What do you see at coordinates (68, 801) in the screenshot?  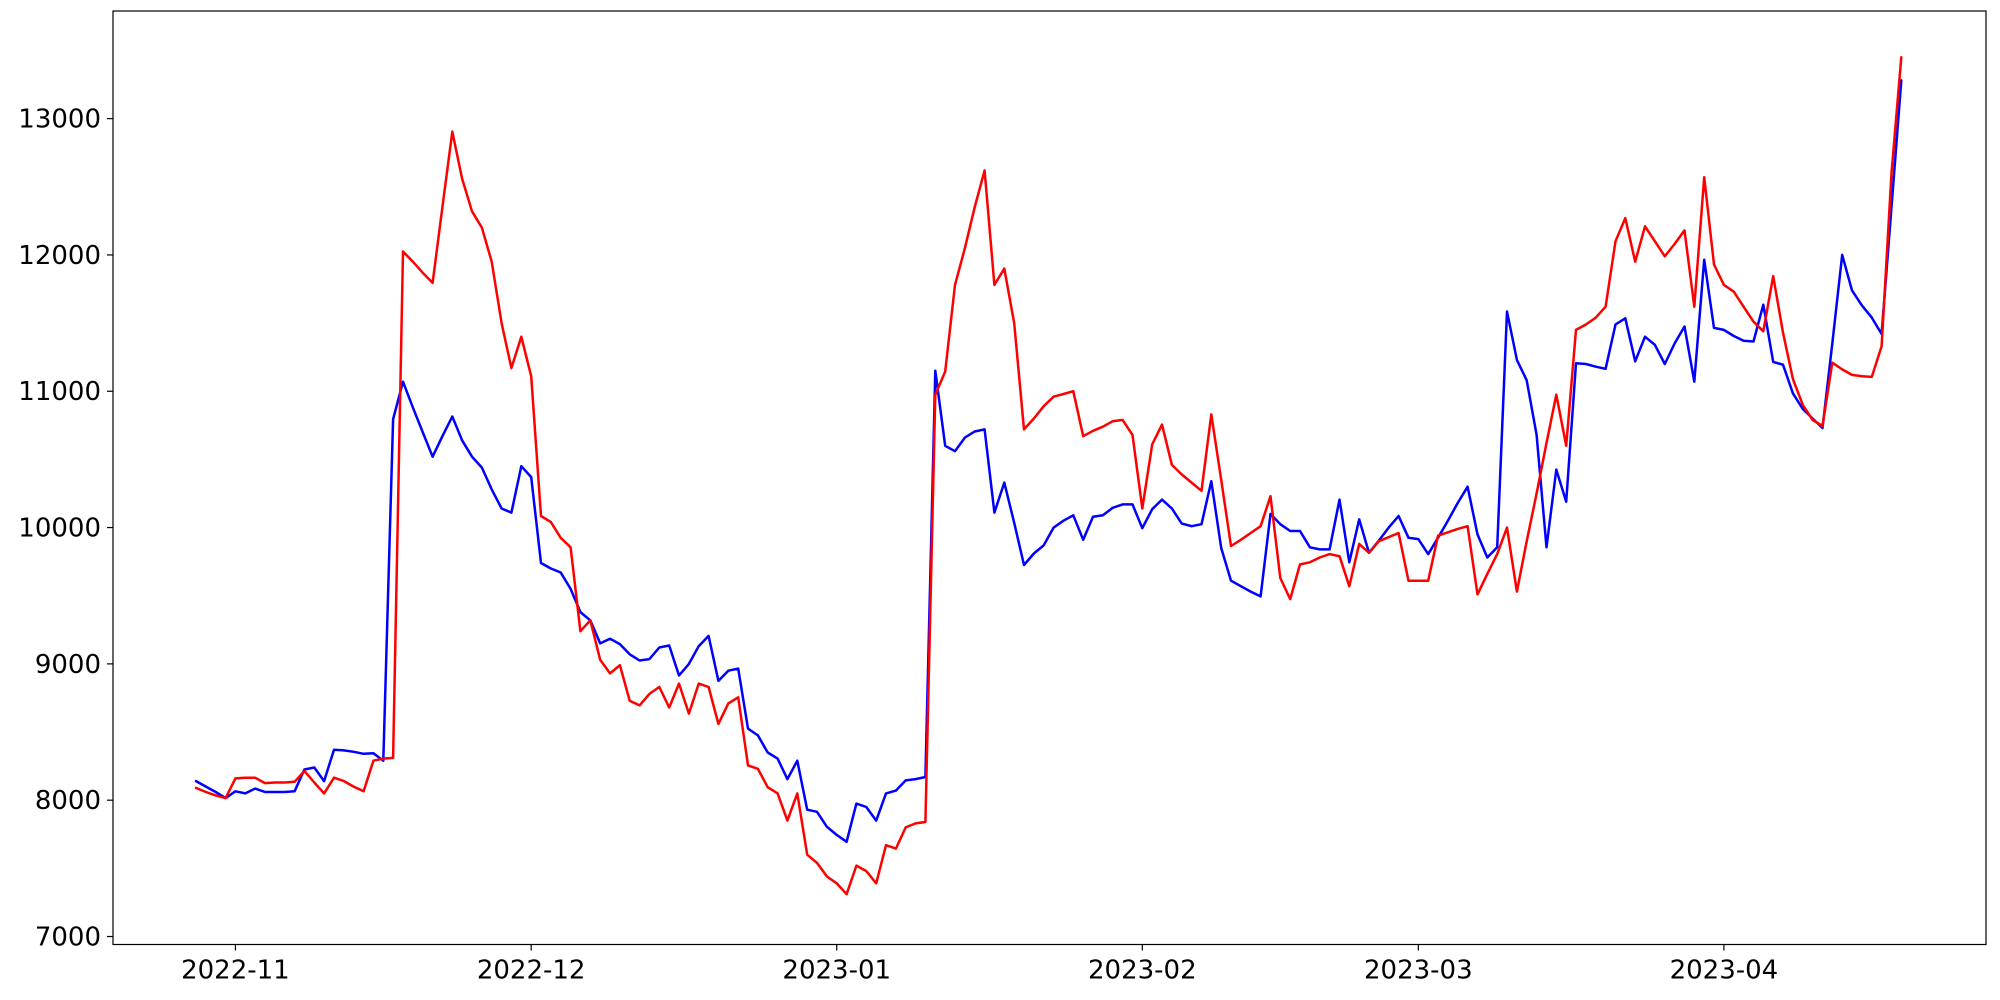 I see `y-axis-tick-label: 8000` at bounding box center [68, 801].